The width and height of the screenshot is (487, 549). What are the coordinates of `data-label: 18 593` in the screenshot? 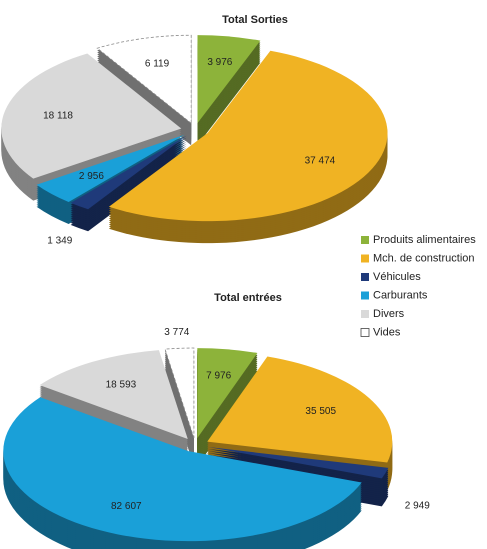 It's located at (121, 385).